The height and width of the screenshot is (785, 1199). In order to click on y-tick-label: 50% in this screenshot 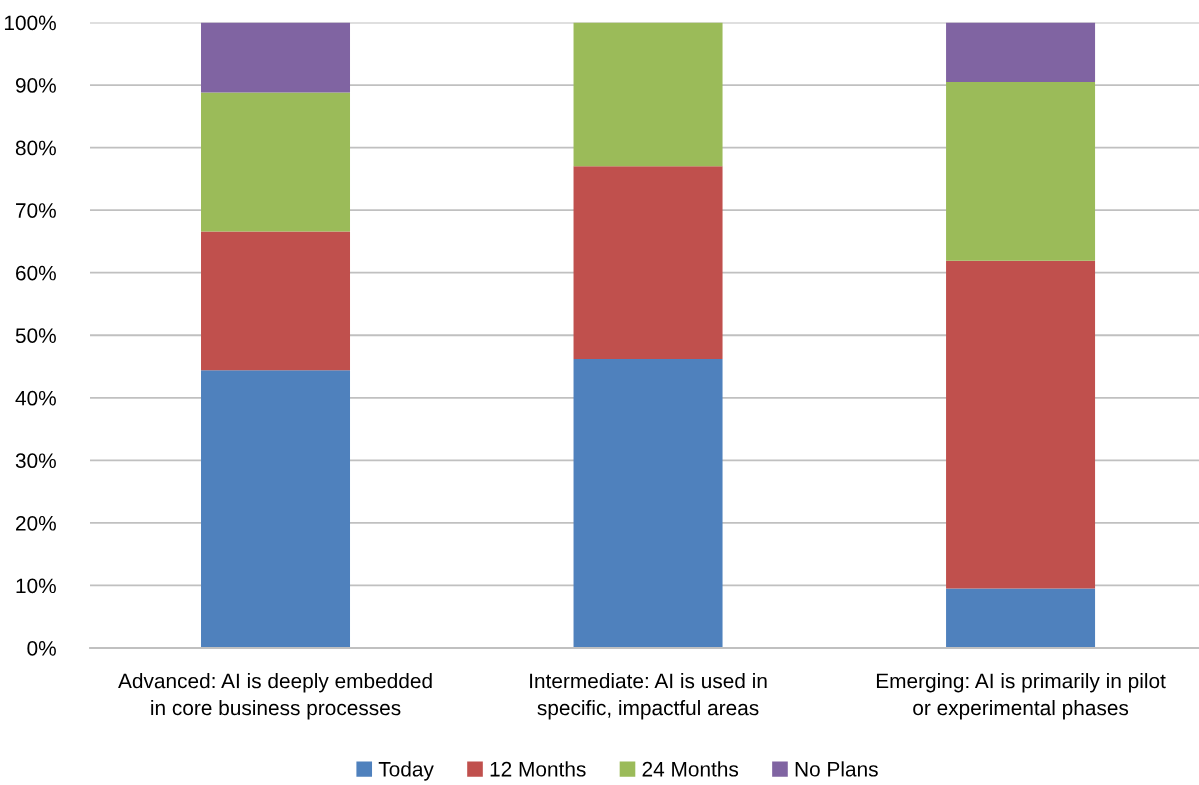, I will do `click(35, 335)`.